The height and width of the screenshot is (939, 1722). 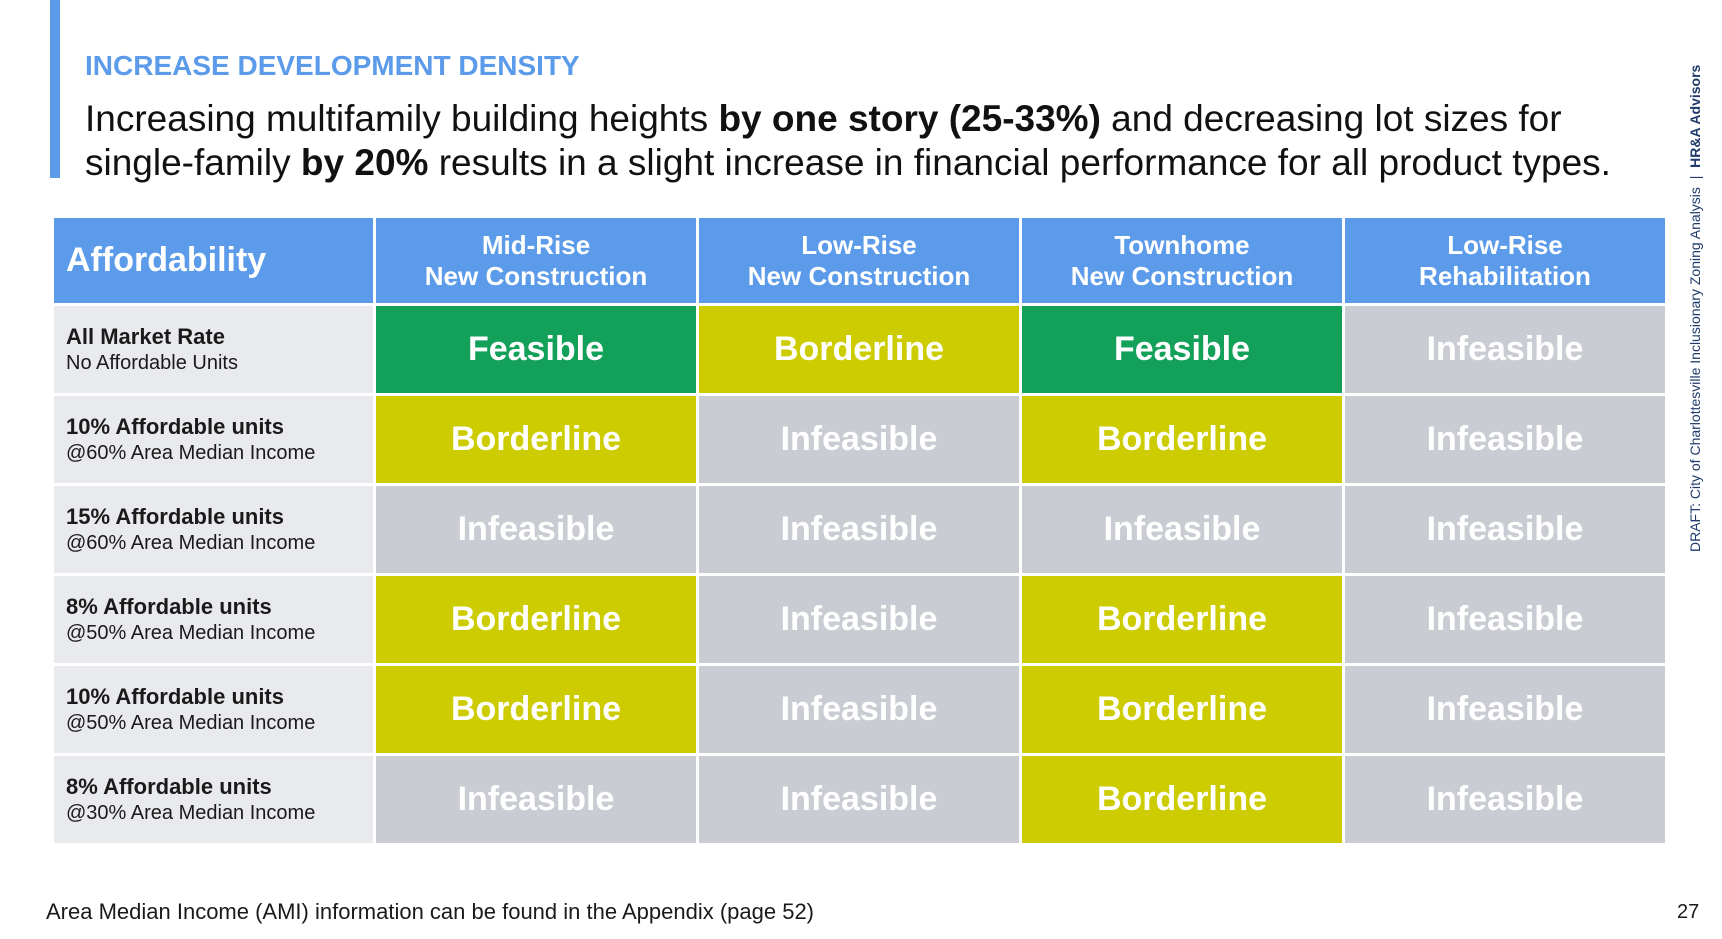 What do you see at coordinates (332, 65) in the screenshot?
I see `kicker: INCREASE DEVELOPMENT DENSITY` at bounding box center [332, 65].